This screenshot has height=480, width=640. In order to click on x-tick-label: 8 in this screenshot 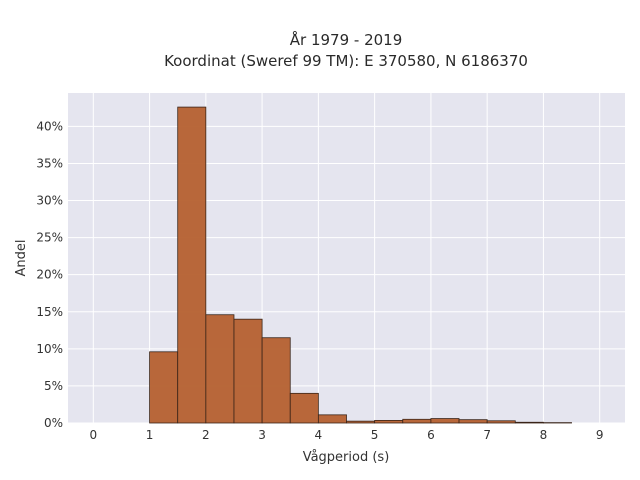, I will do `click(544, 435)`.